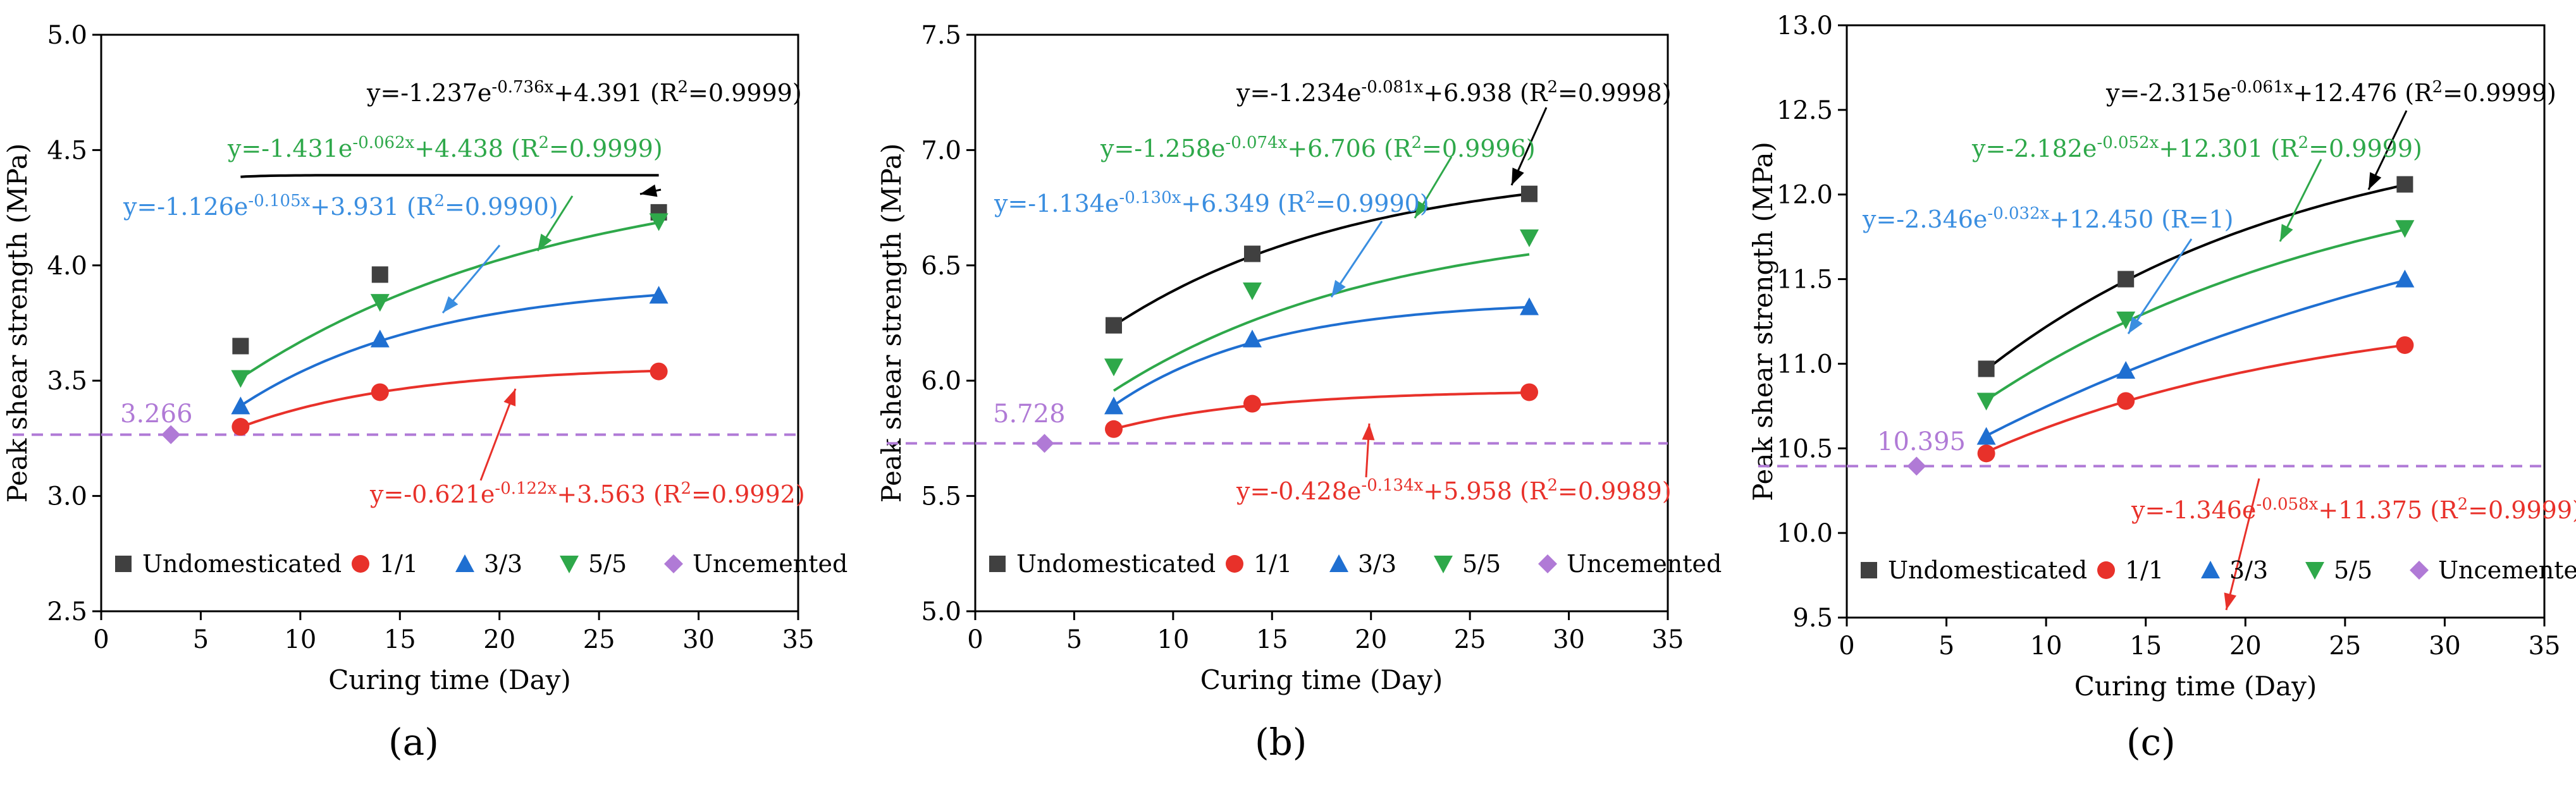 This screenshot has width=2576, height=787. What do you see at coordinates (1805, 533) in the screenshot?
I see `y-tick-label: 10.0` at bounding box center [1805, 533].